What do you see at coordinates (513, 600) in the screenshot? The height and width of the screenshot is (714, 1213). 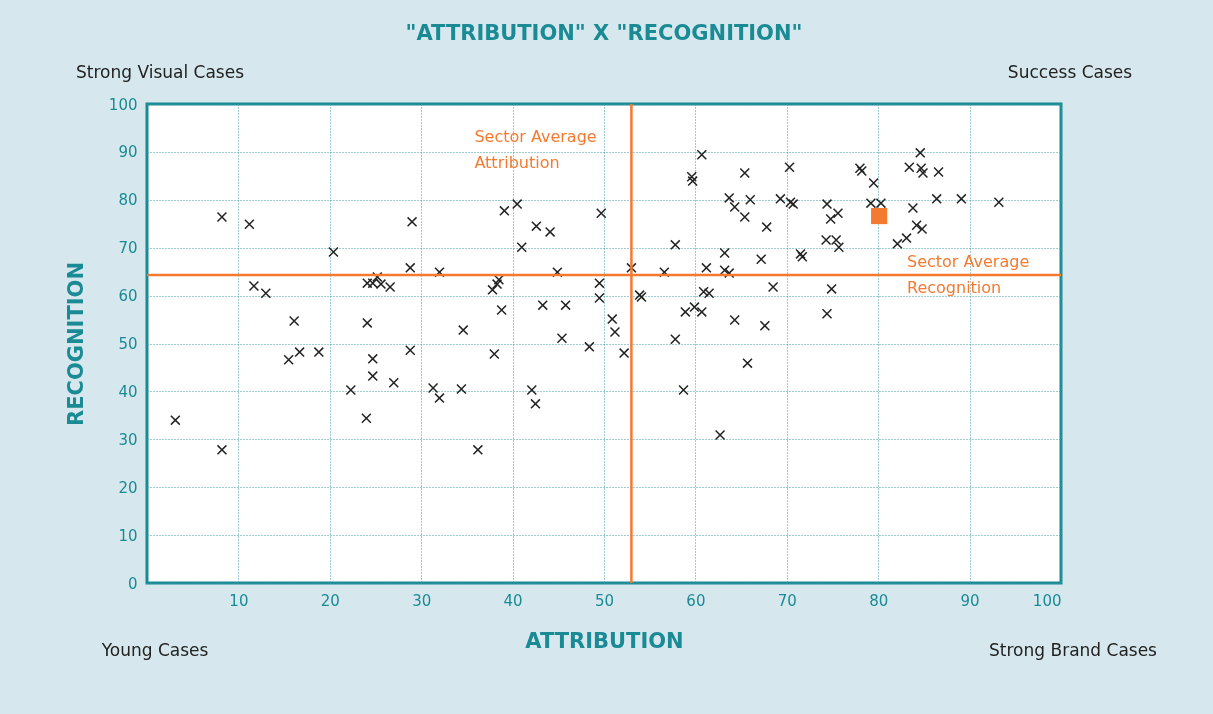 I see `x-tick-label: 40` at bounding box center [513, 600].